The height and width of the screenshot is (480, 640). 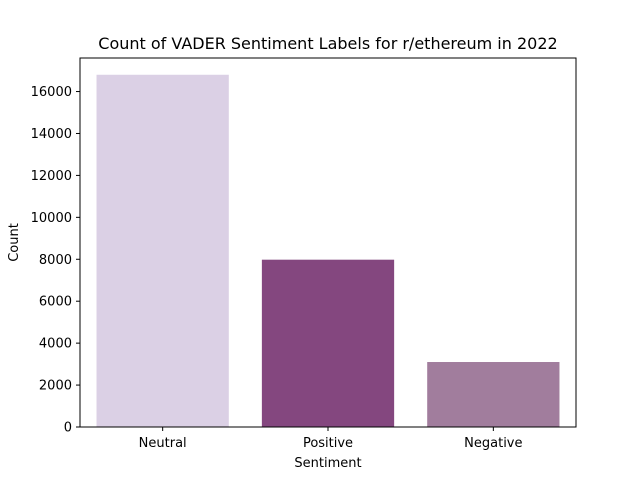 What do you see at coordinates (328, 443) in the screenshot?
I see `x-tick-label: Positive` at bounding box center [328, 443].